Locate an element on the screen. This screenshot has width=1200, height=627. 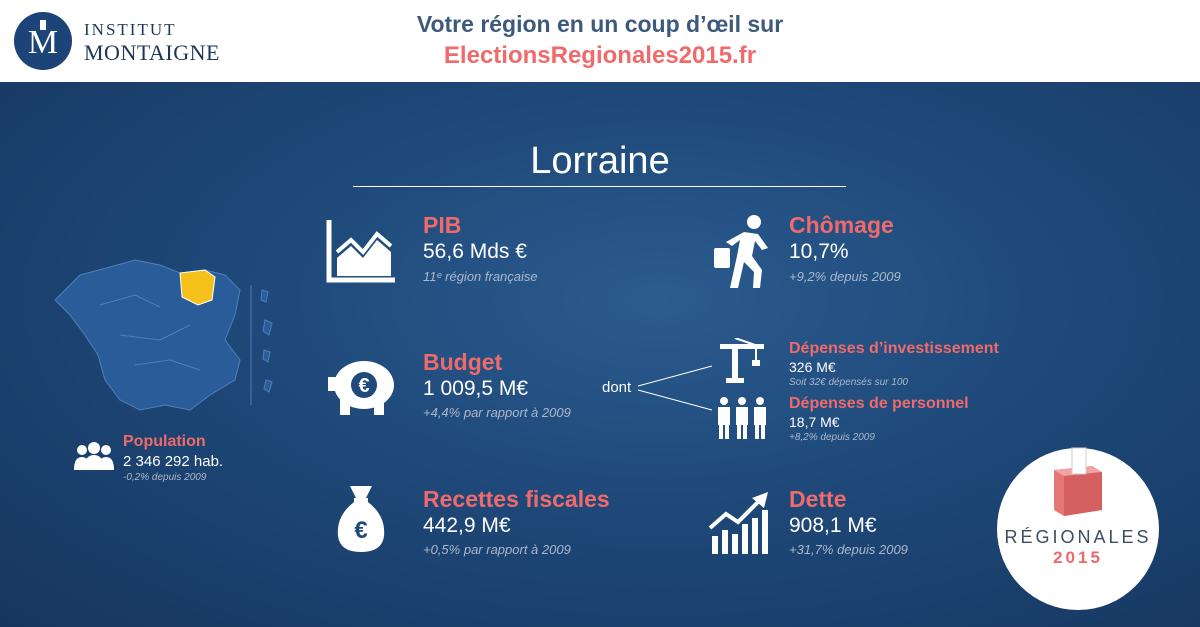
investissement-value: 326 M€ is located at coordinates (812, 367).